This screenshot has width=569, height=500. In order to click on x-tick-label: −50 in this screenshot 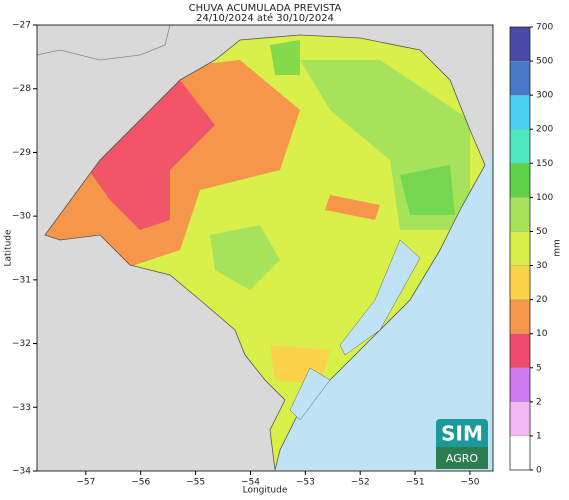, I will do `click(469, 483)`.